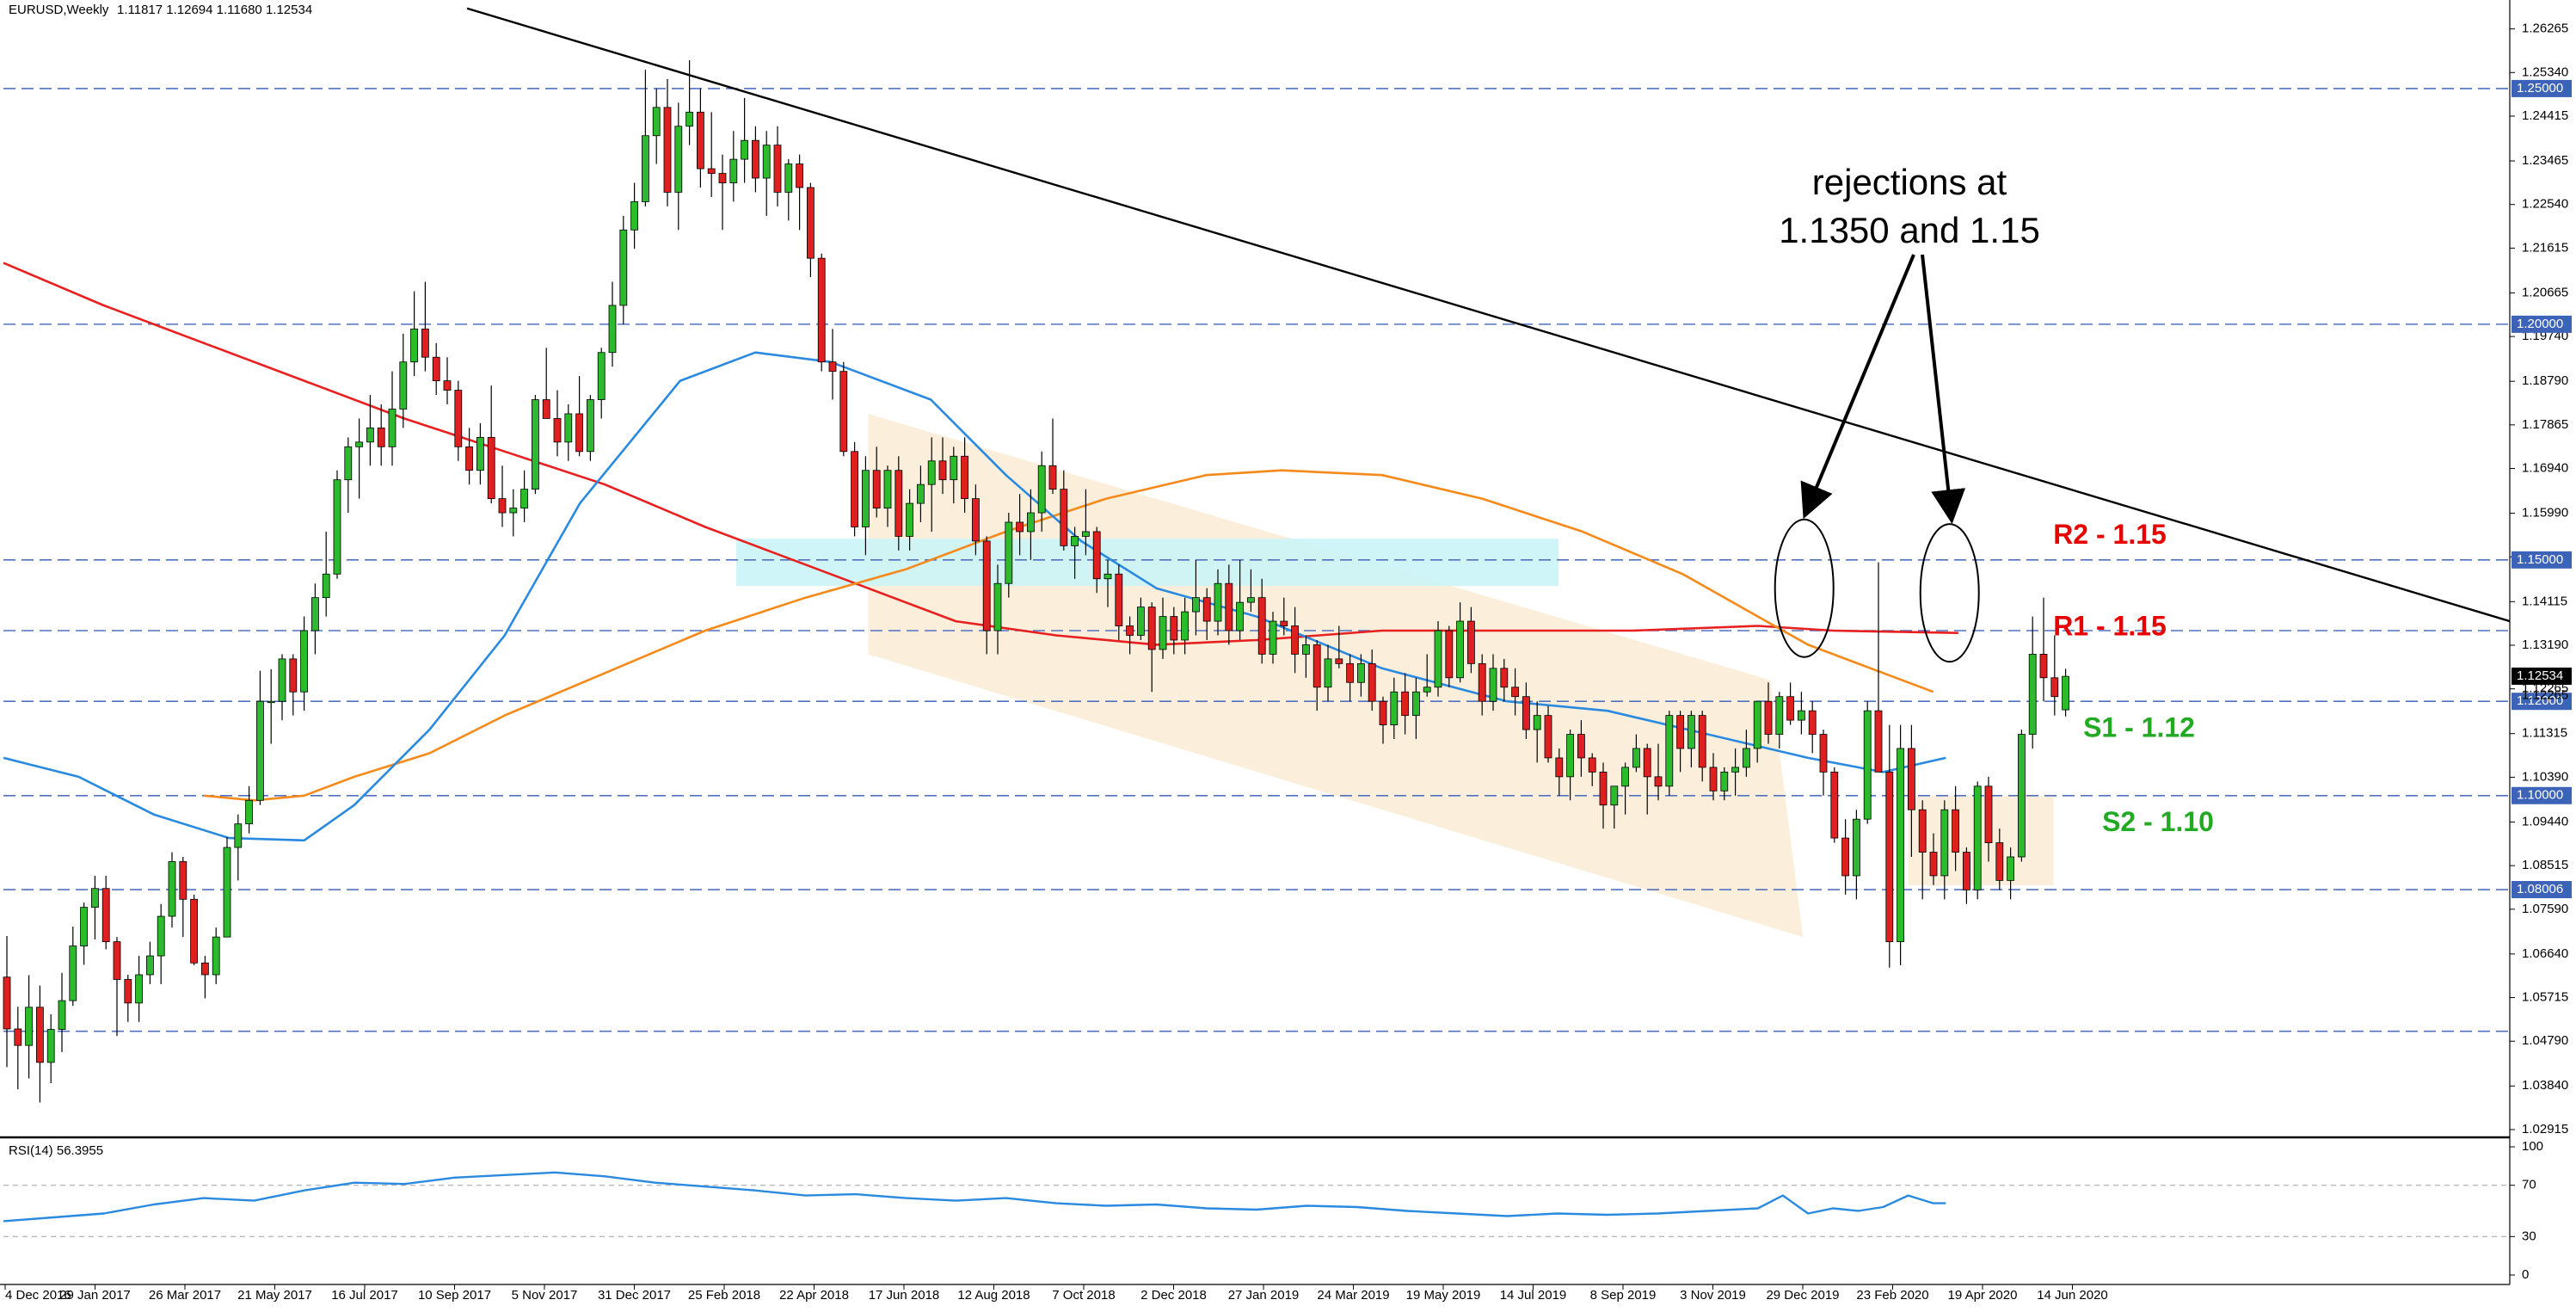 This screenshot has width=2576, height=1312. I want to click on date-label: 29 Jan 2017, so click(95, 1295).